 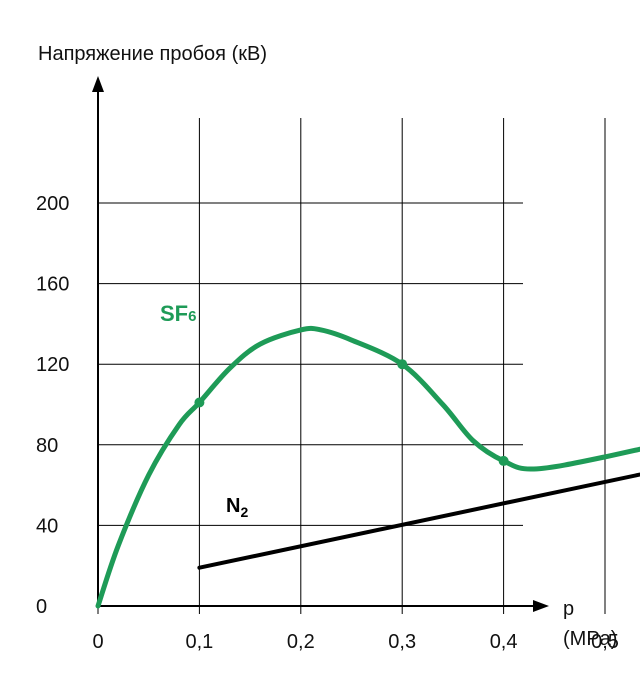 I want to click on x-axis-arrow-icon, so click(x=541, y=606).